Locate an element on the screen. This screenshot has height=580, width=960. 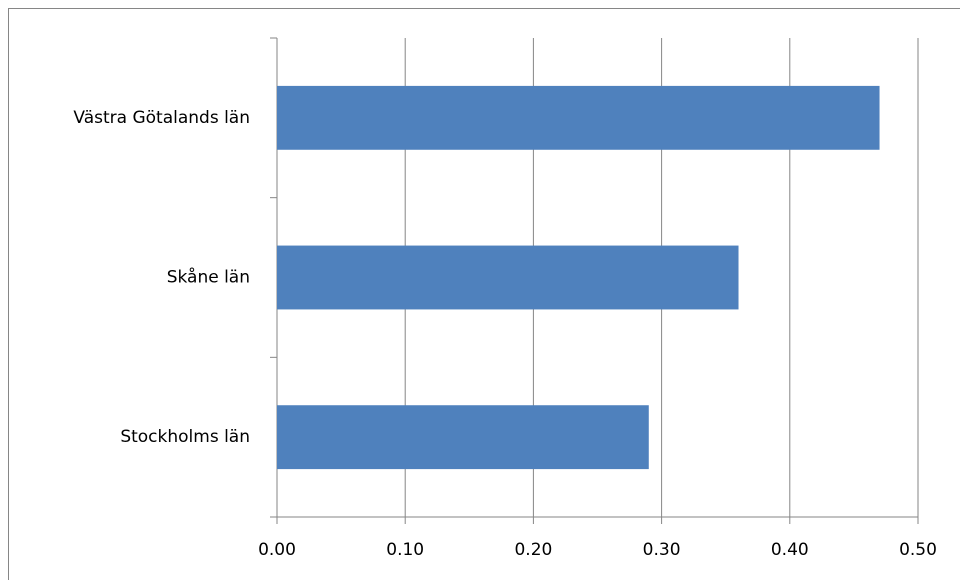
x-tick-label: 0.20 is located at coordinates (533, 550).